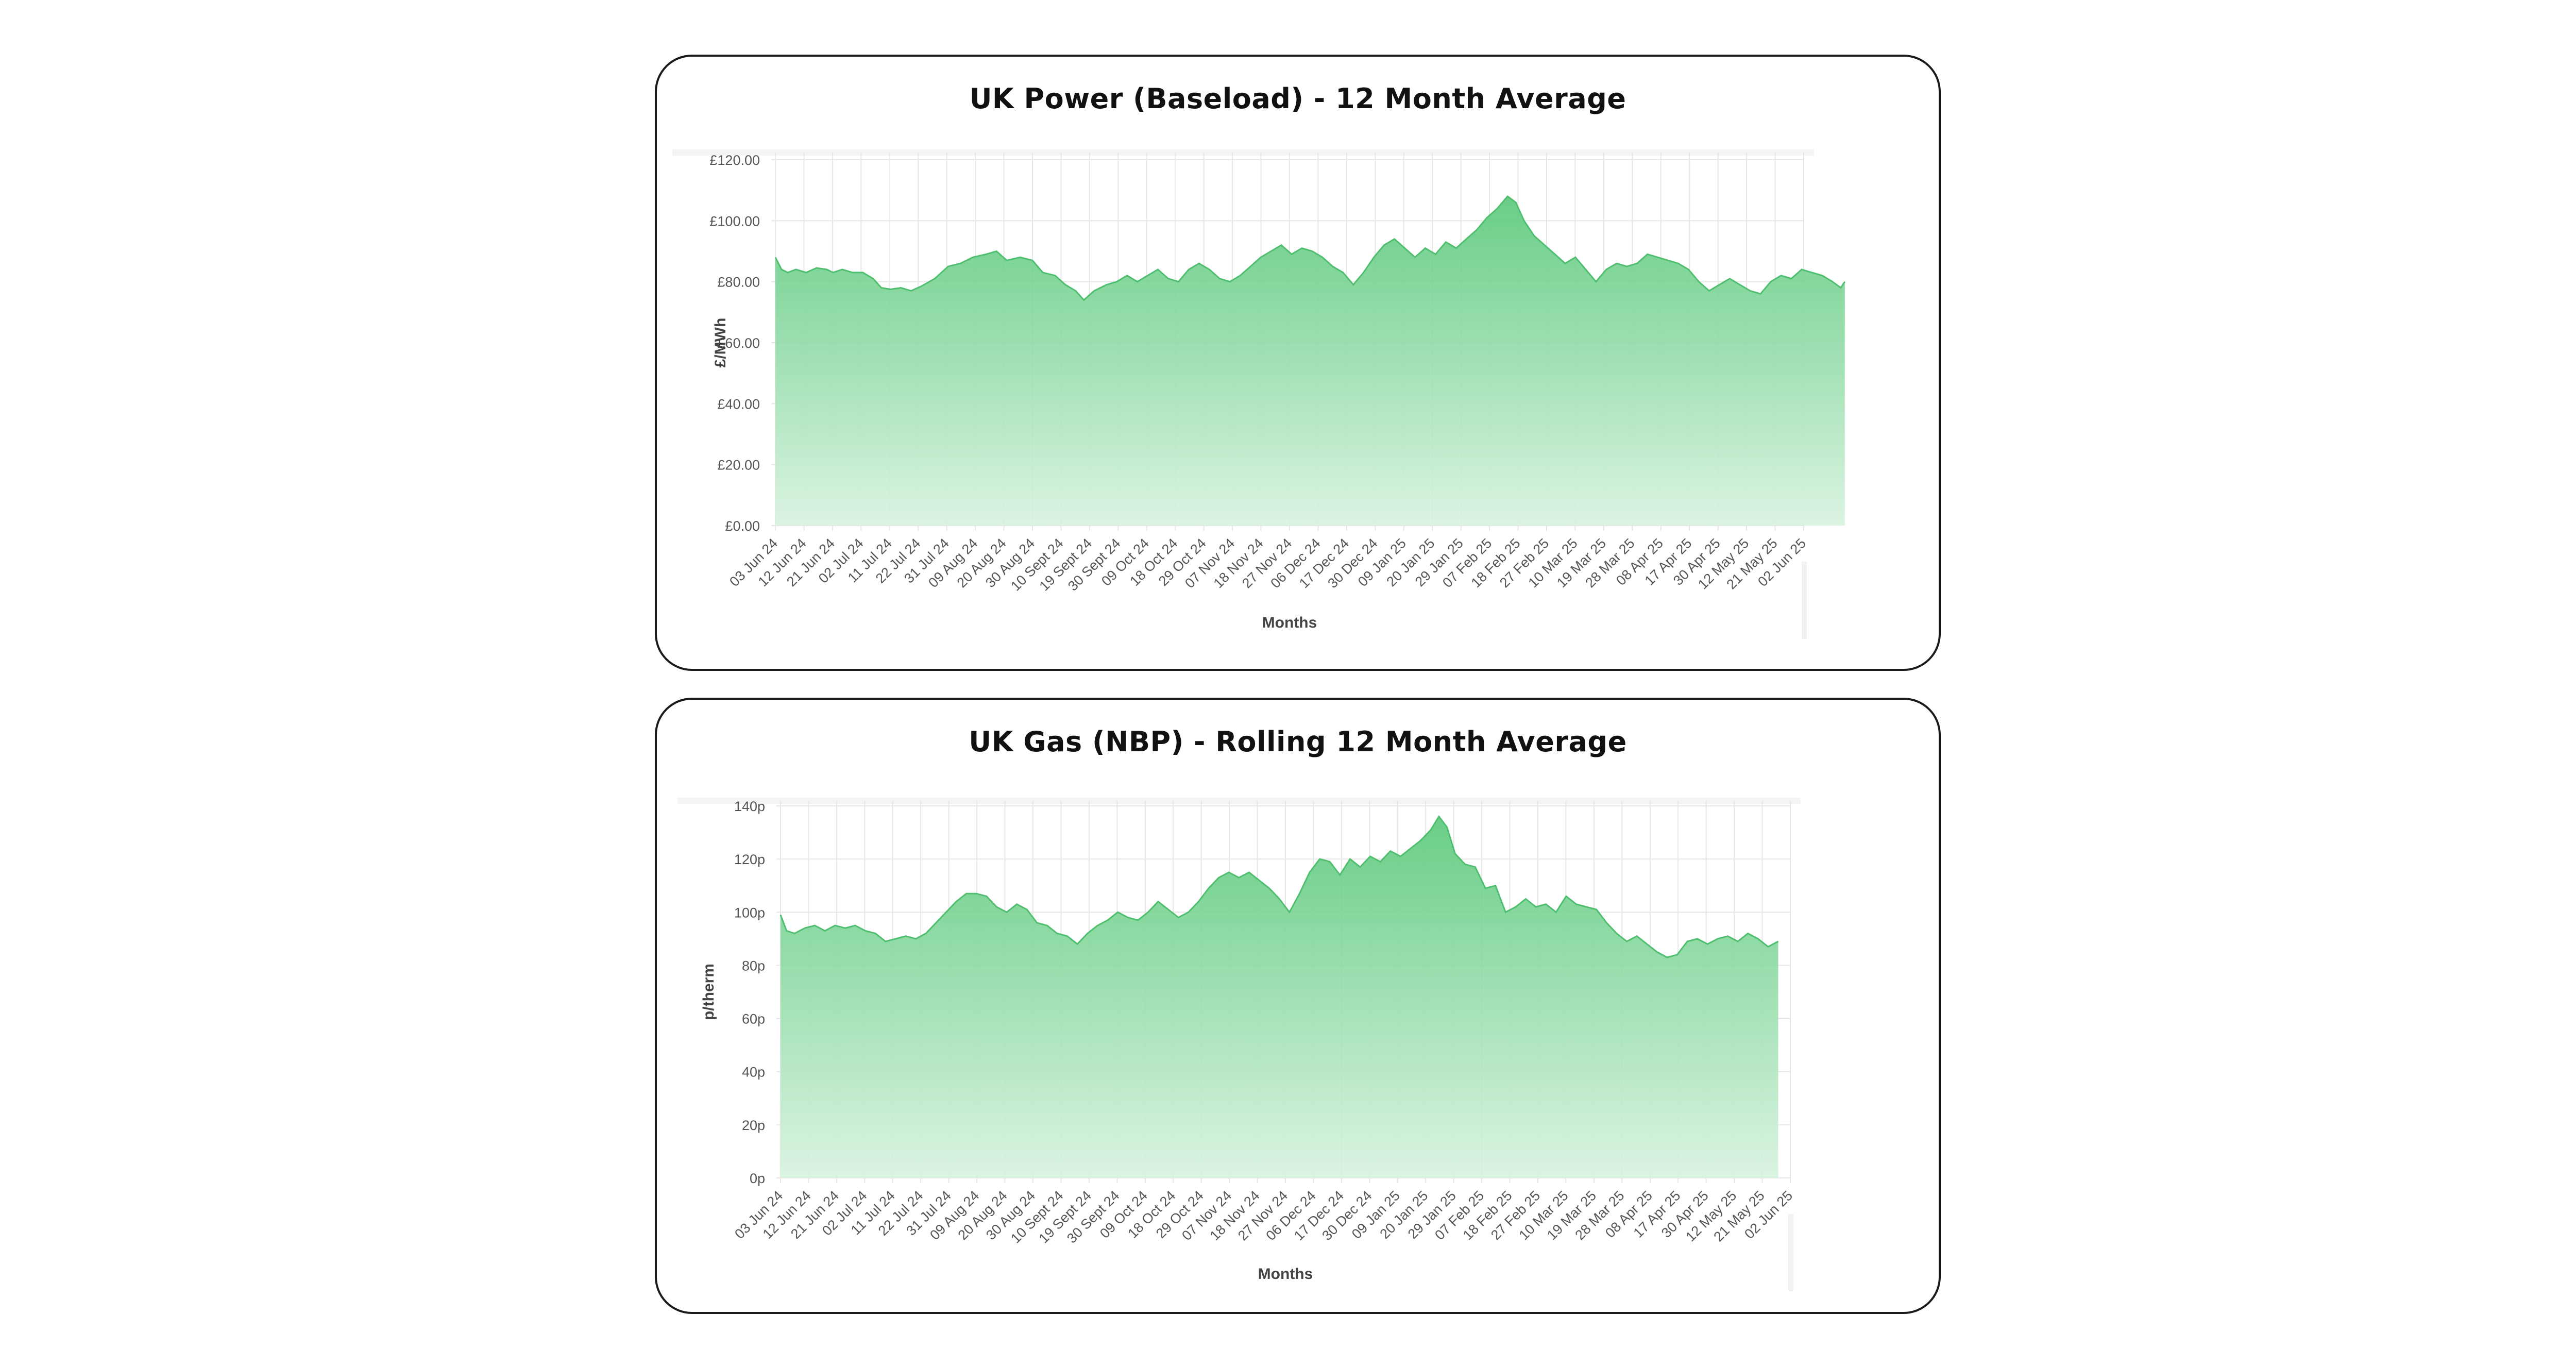  I want to click on chart-title: UK Power (Baseload) - 12 Month Average, so click(1297, 98).